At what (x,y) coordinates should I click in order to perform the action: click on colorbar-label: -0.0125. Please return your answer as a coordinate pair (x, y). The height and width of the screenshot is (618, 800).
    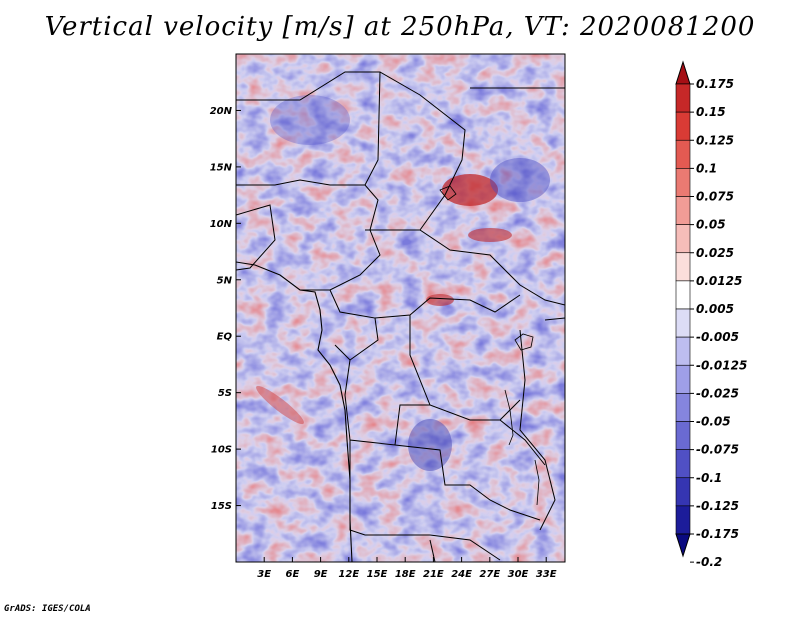
    Looking at the image, I should click on (721, 365).